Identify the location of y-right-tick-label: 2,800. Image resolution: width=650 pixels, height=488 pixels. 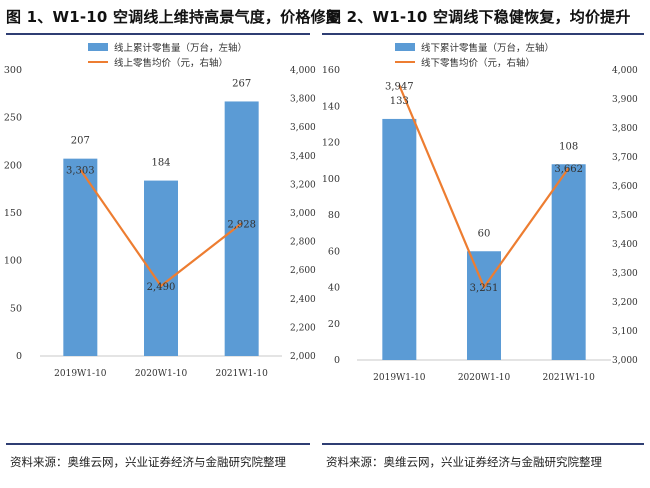
(303, 243).